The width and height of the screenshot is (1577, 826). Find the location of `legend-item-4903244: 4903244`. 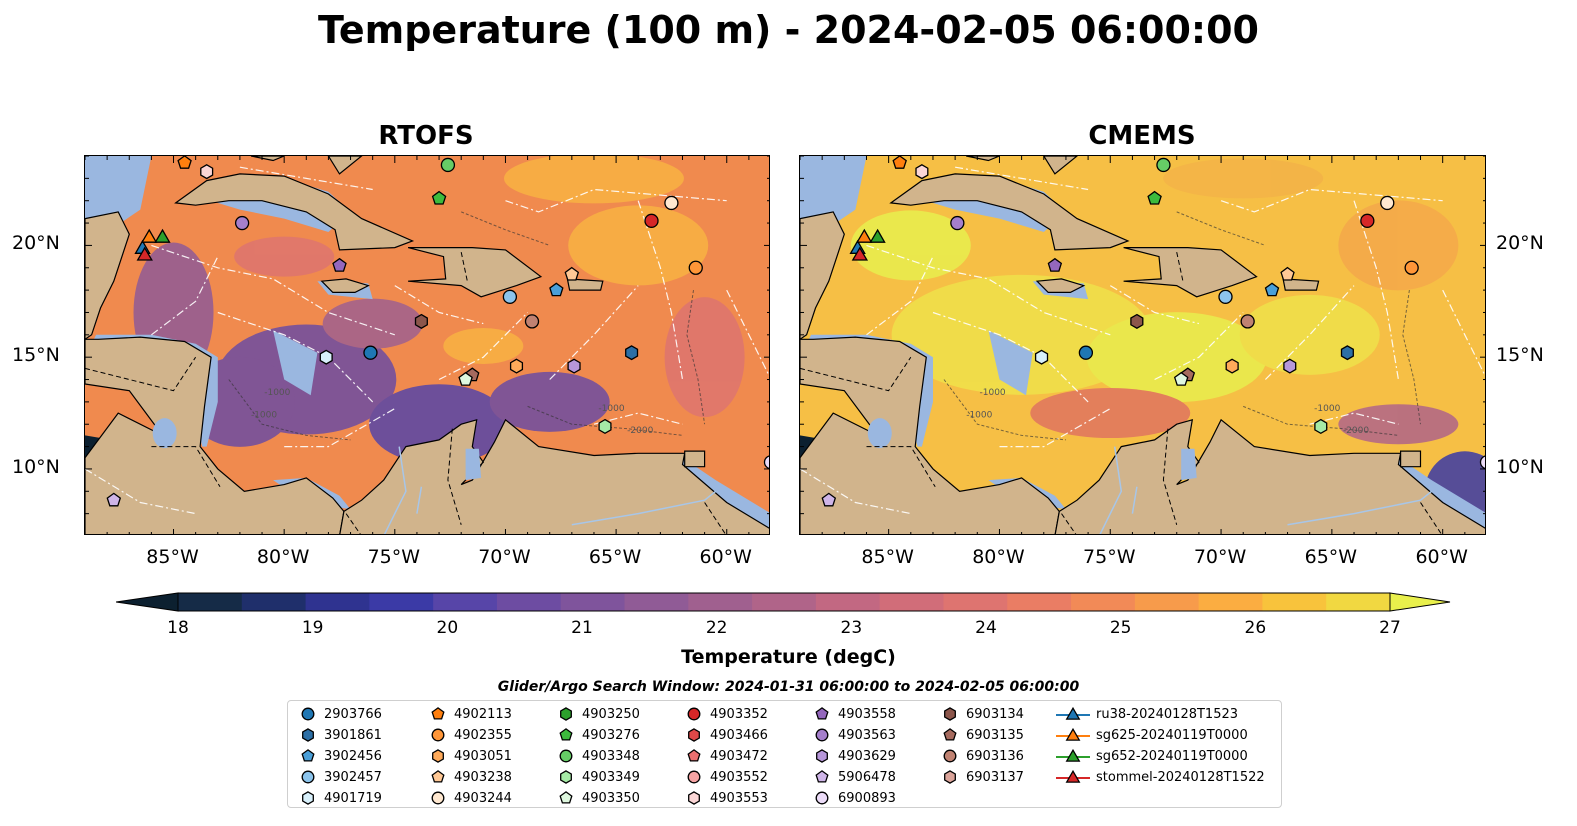

legend-item-4903244: 4903244 is located at coordinates (470, 798).